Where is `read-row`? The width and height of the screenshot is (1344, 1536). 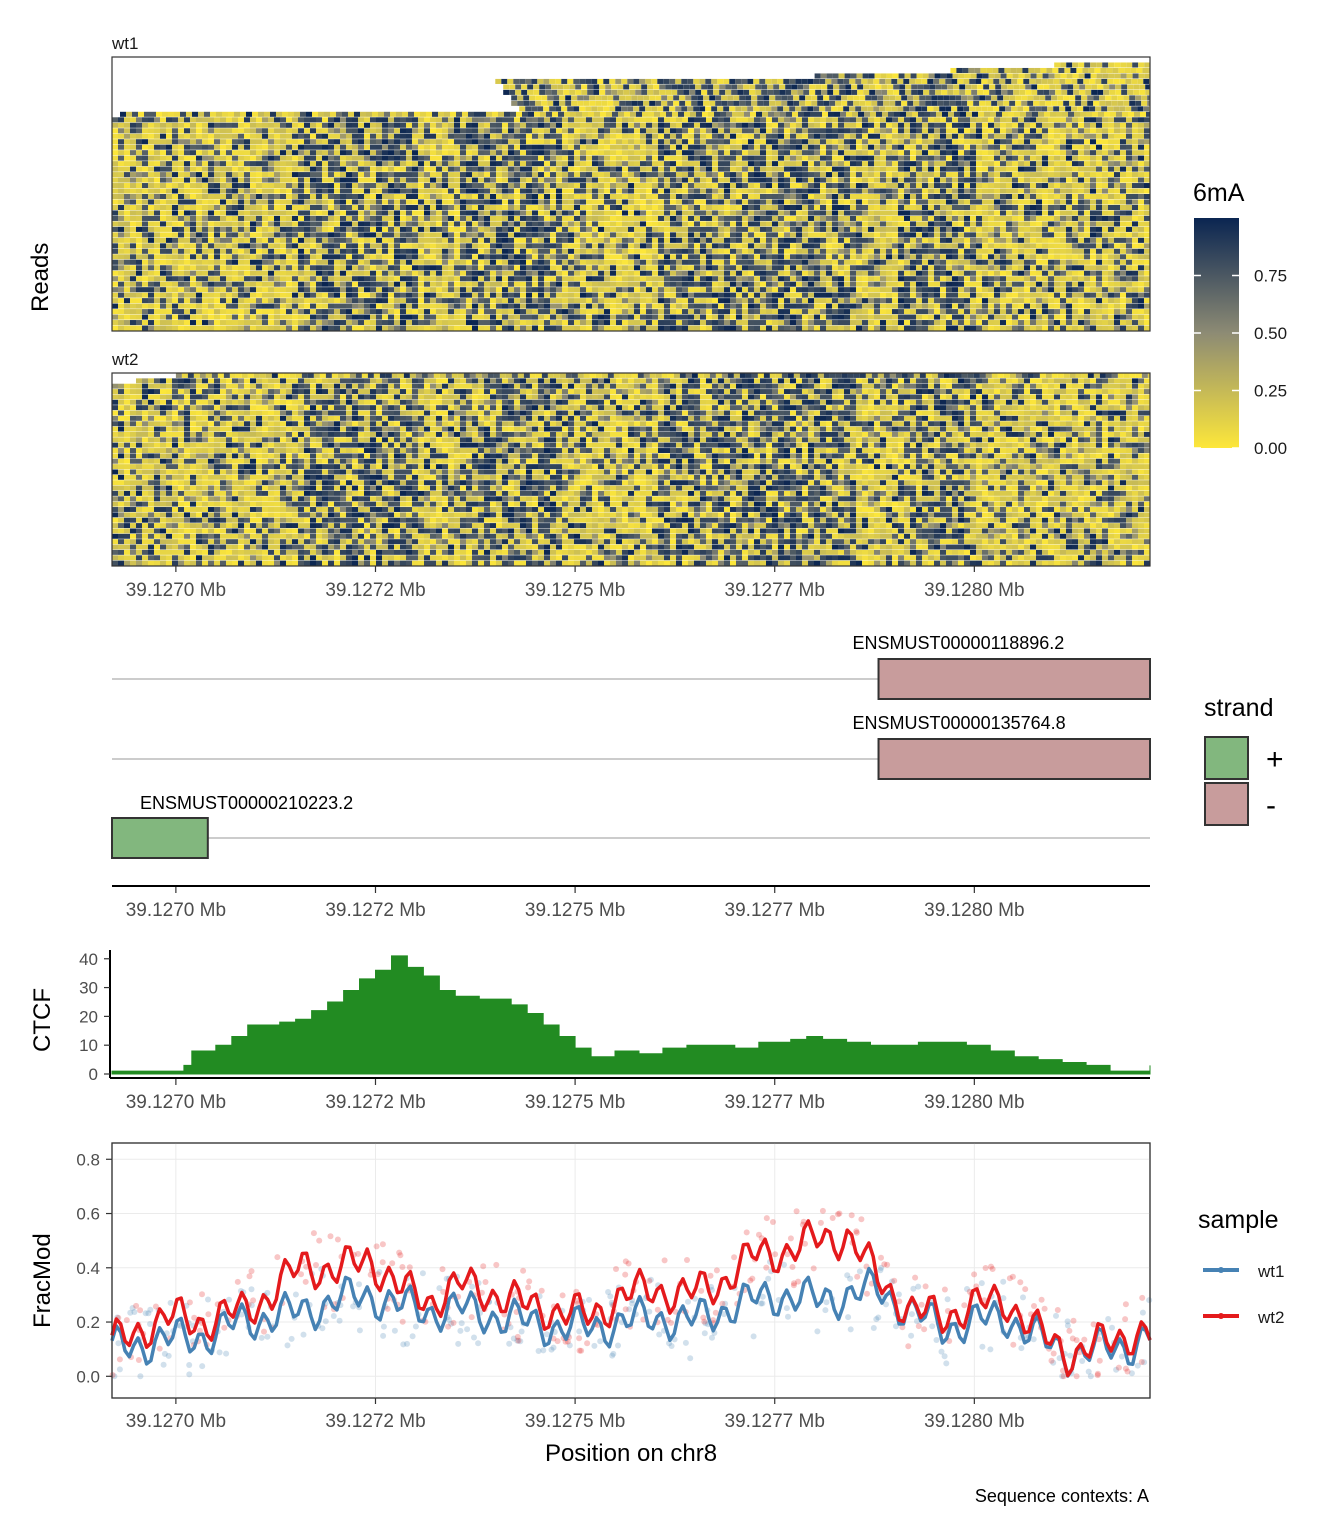
read-row is located at coordinates (1102, 65).